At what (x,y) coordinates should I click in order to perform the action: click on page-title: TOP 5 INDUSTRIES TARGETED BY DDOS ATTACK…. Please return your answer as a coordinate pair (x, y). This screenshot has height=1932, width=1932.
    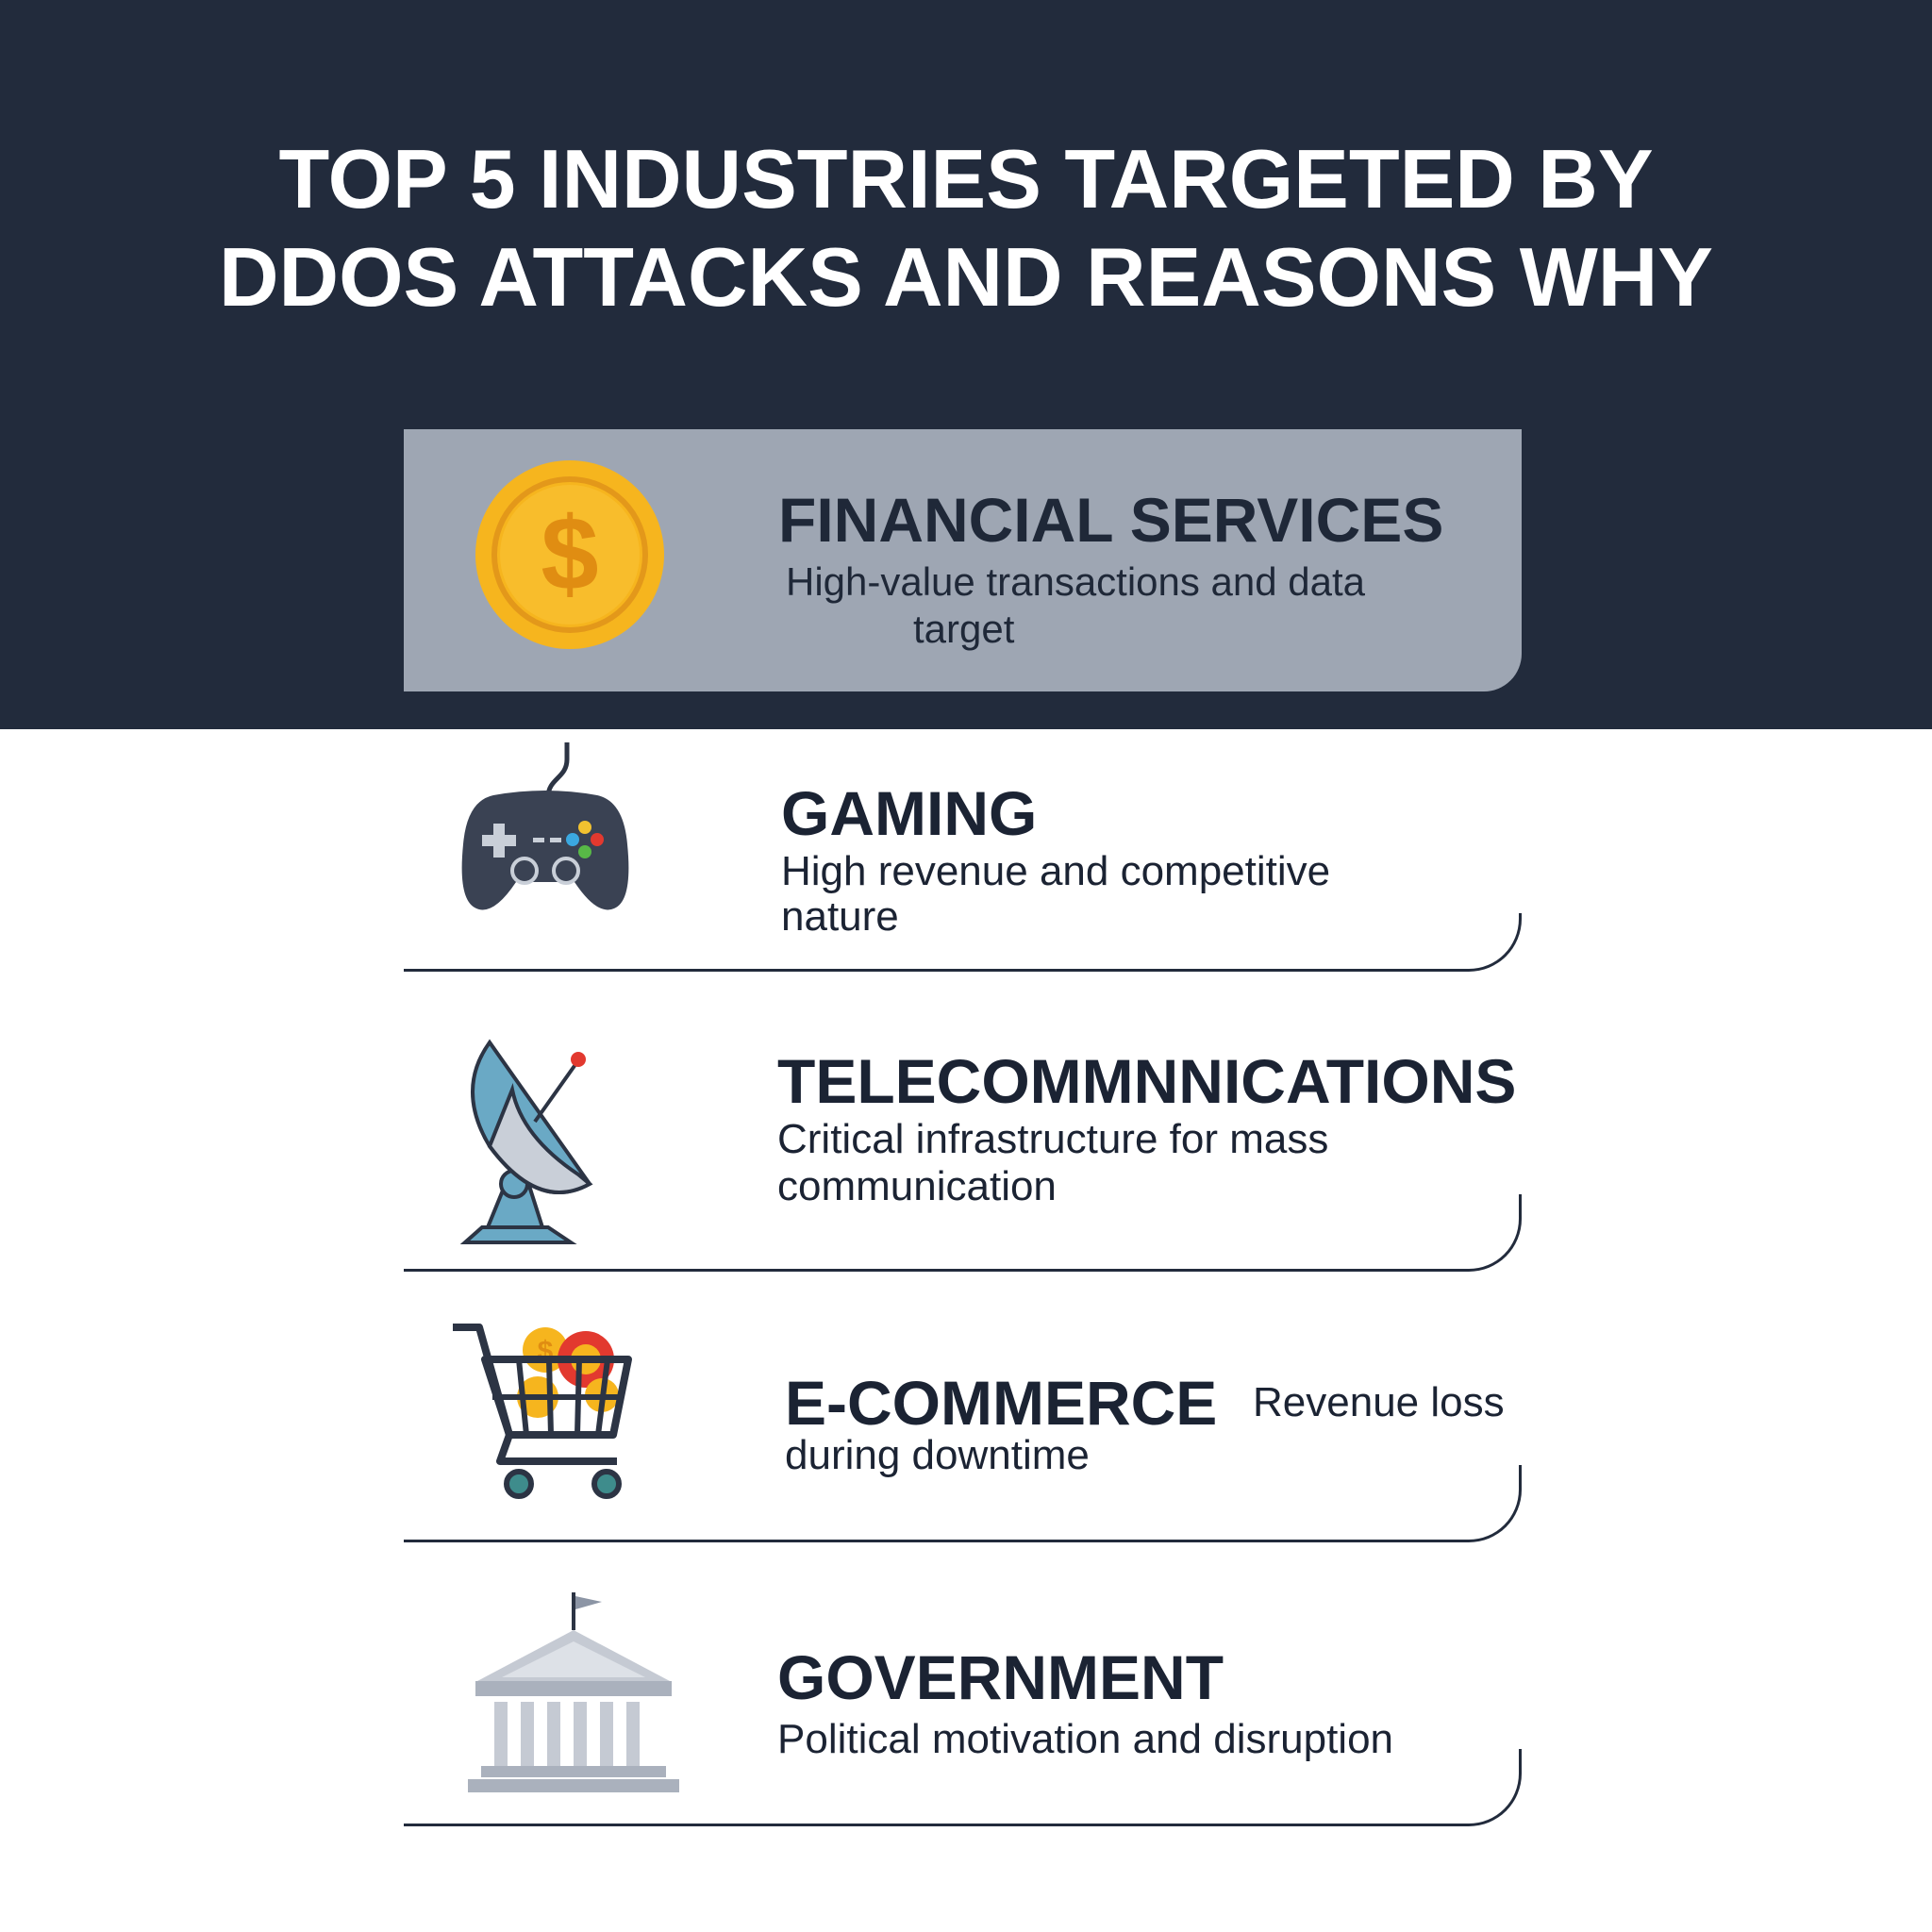
    Looking at the image, I should click on (966, 228).